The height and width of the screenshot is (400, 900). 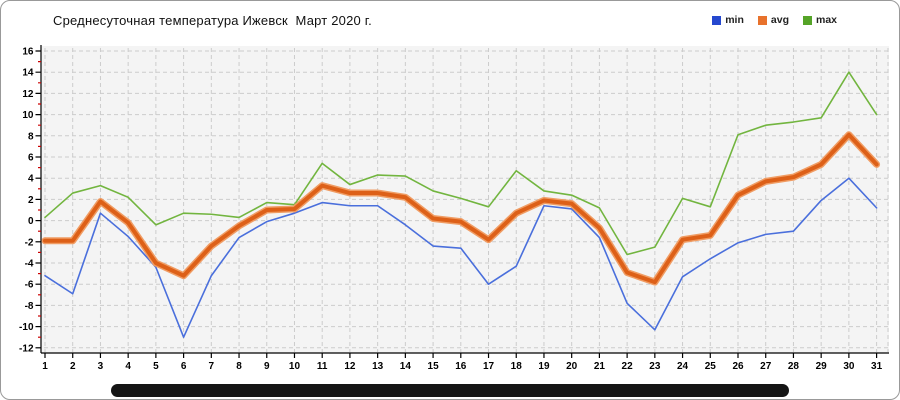 What do you see at coordinates (794, 366) in the screenshot?
I see `svg-text: 28` at bounding box center [794, 366].